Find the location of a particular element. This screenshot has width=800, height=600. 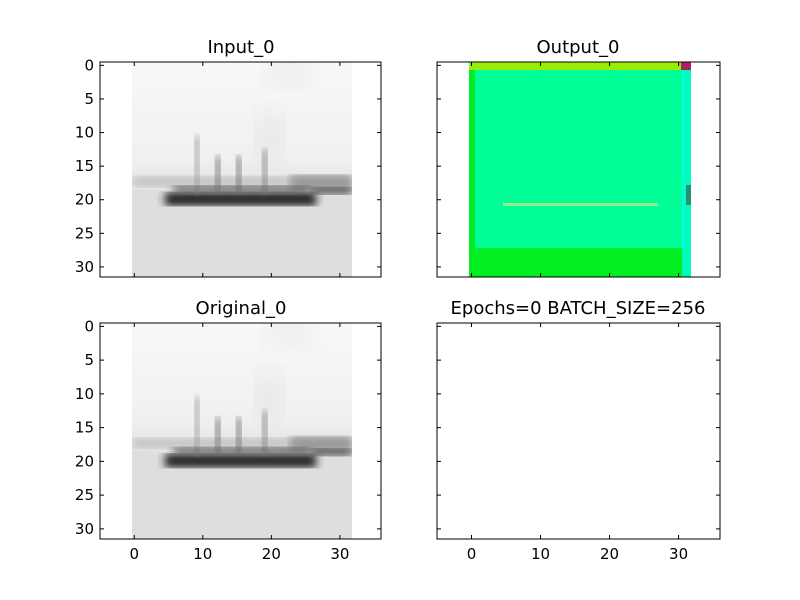

subplot-title: Epochs=0 BATCH_SIZE=256 is located at coordinates (578, 308).